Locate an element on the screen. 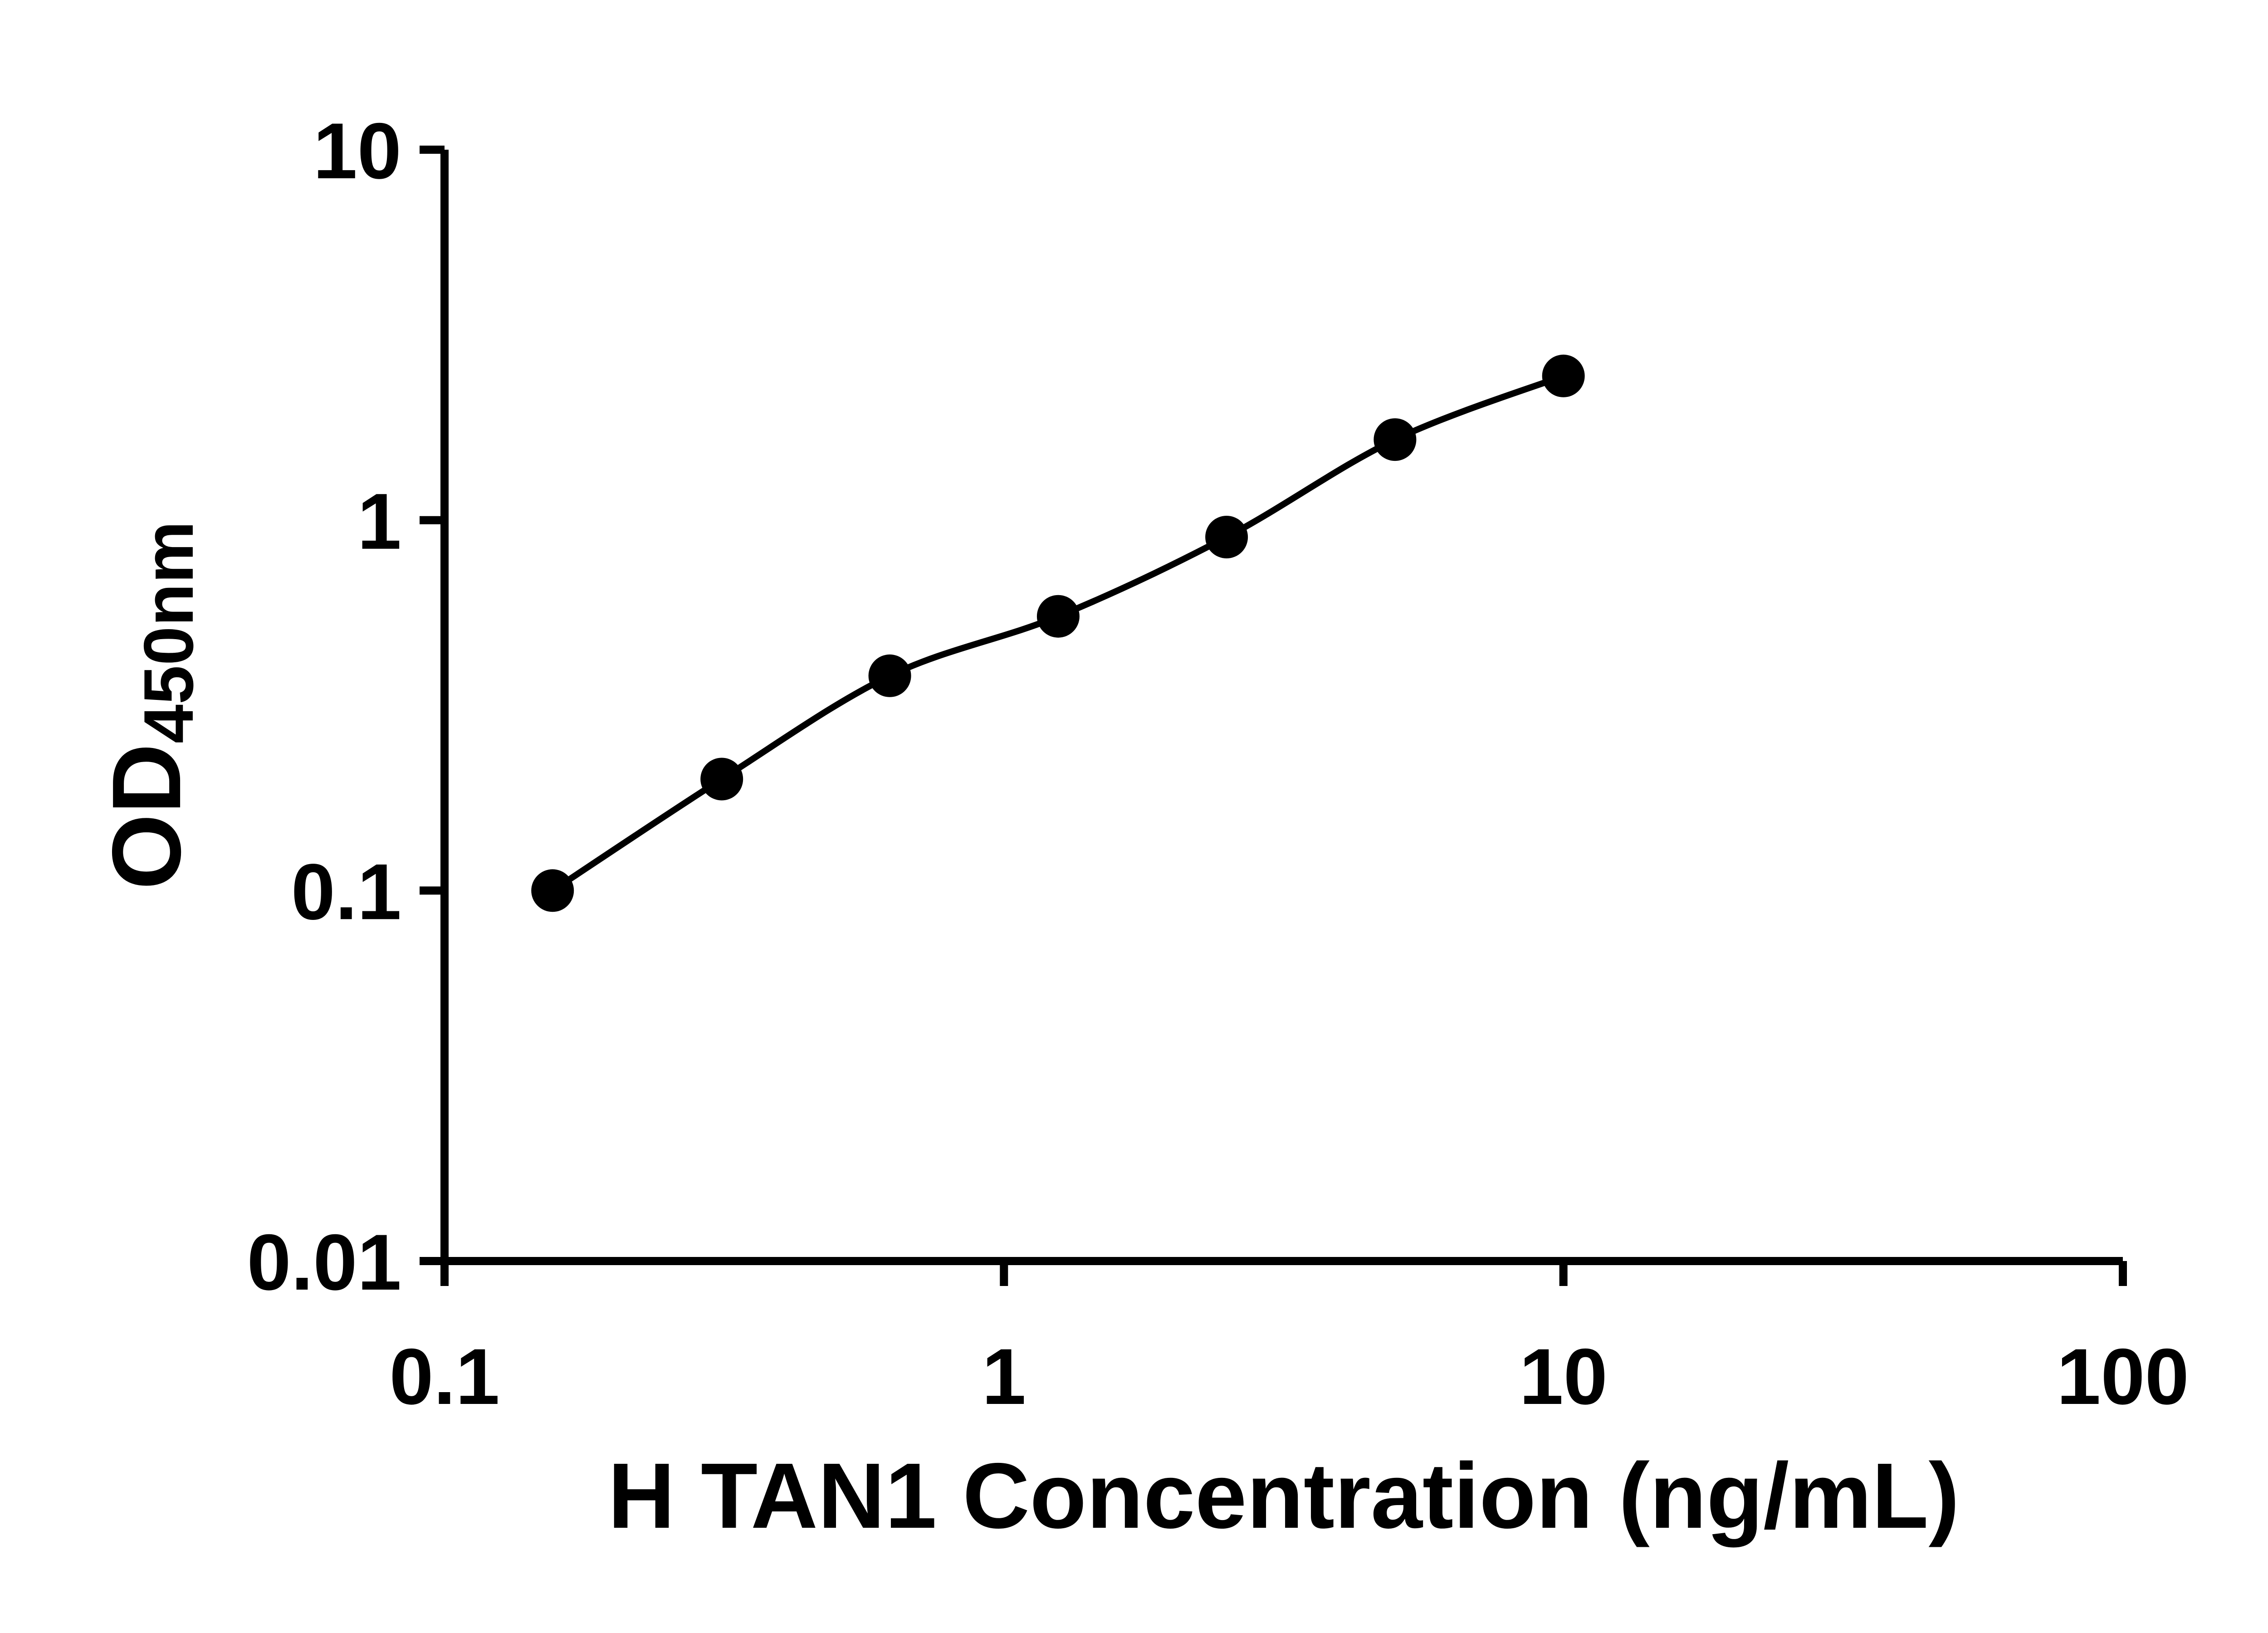  x-tick-label: 10 is located at coordinates (1564, 1377).